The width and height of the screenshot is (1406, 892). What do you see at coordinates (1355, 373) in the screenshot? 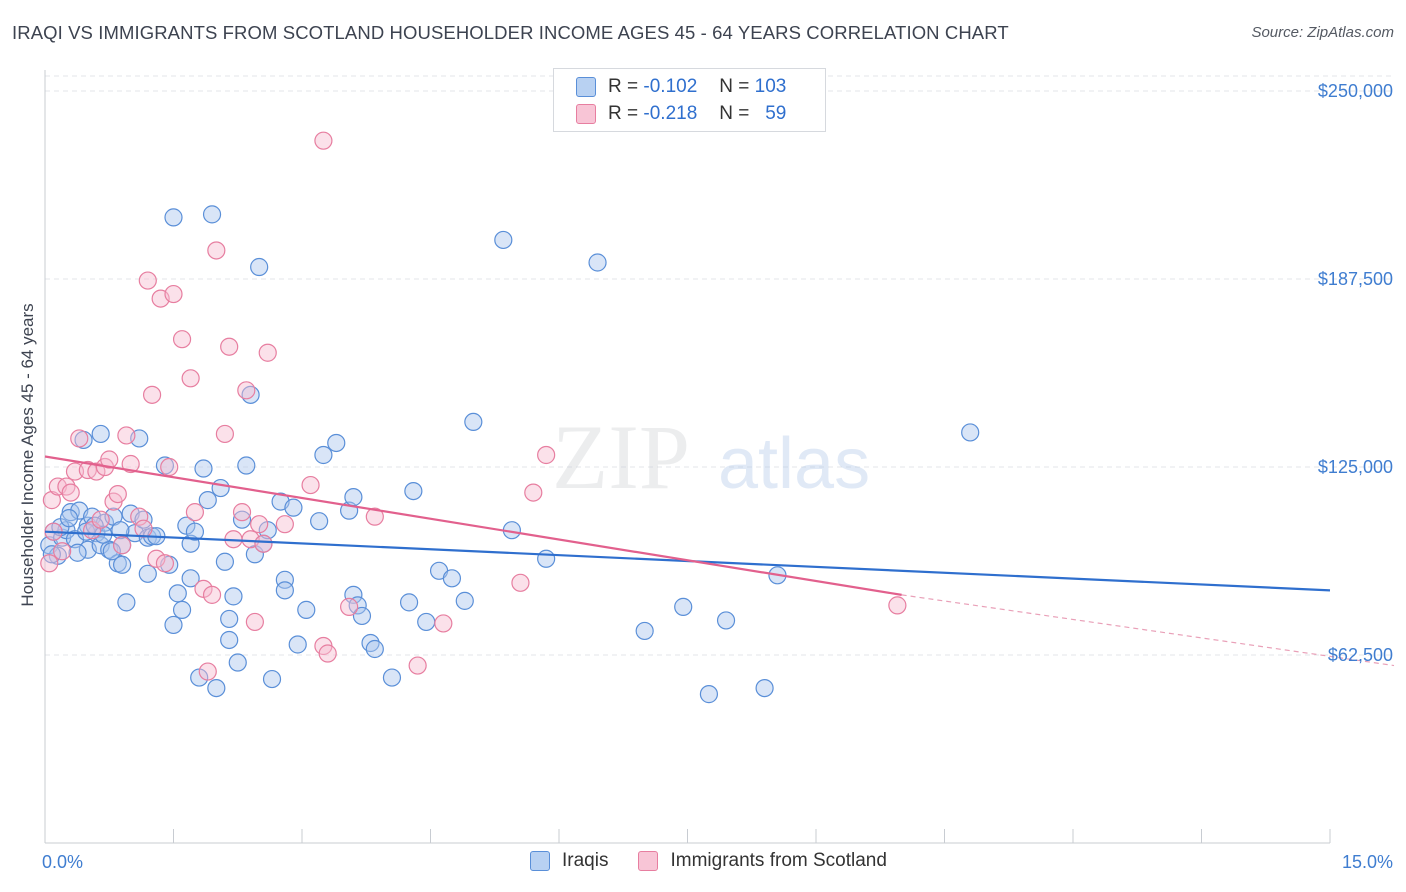
I see `y-tick-labels: $62,500 $125,000 $187,500 $250,000` at bounding box center [1355, 373].